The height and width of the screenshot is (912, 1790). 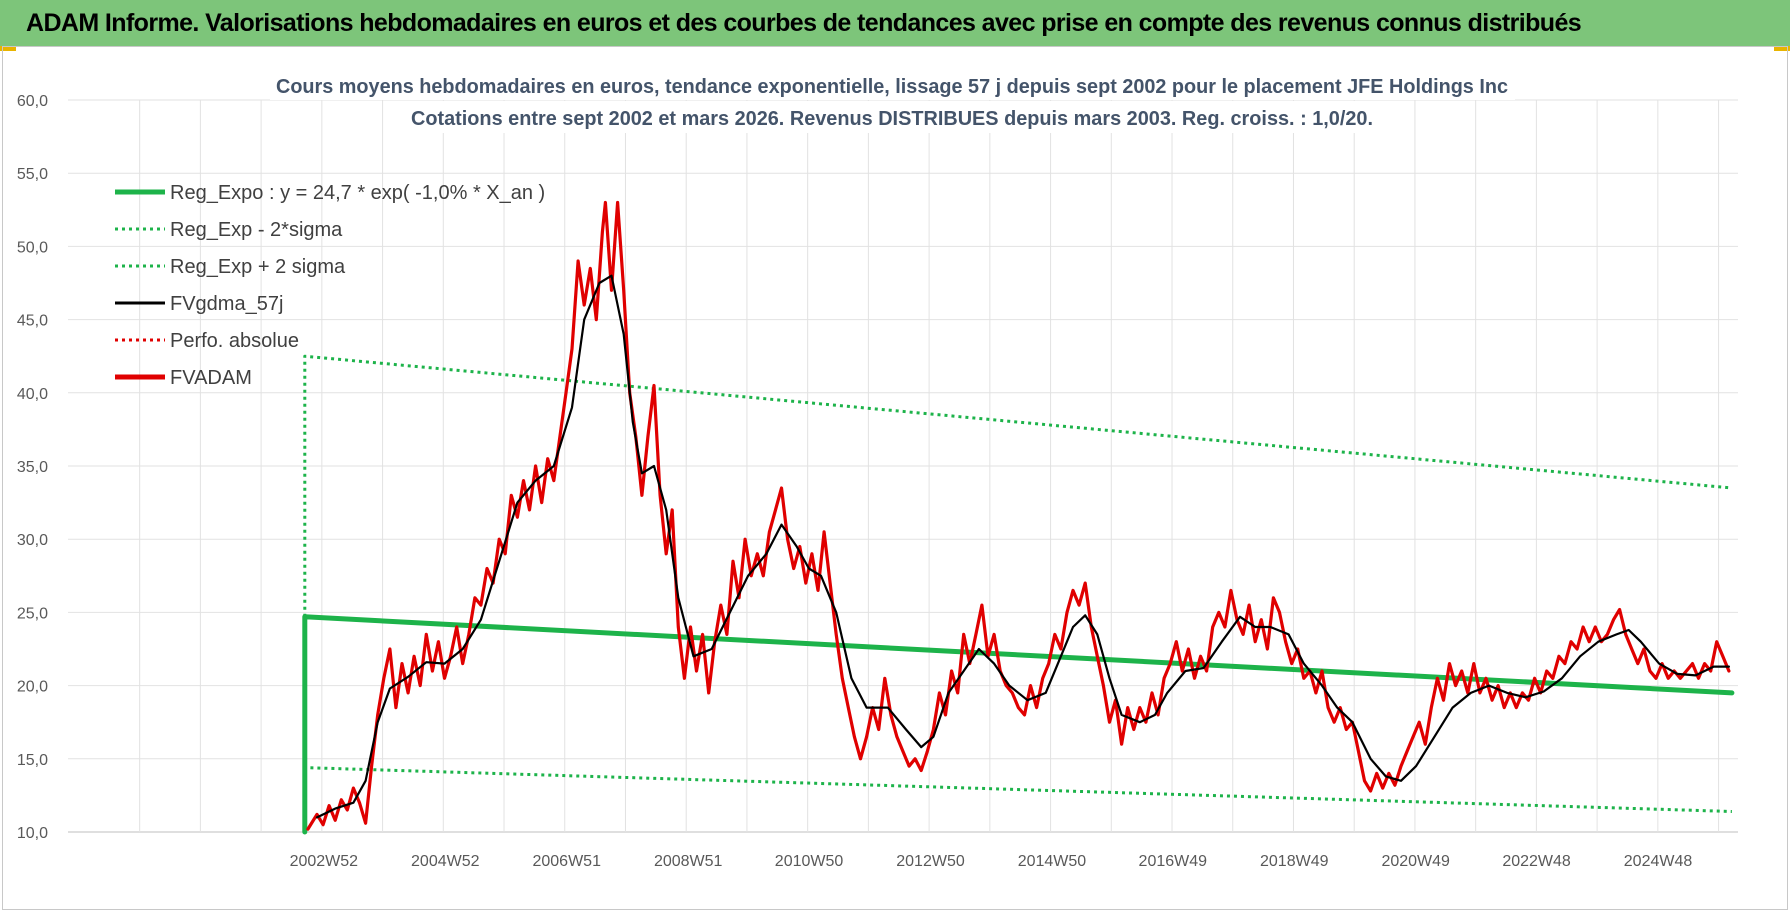 I want to click on y-tick-label: 60,0, so click(x=32, y=101).